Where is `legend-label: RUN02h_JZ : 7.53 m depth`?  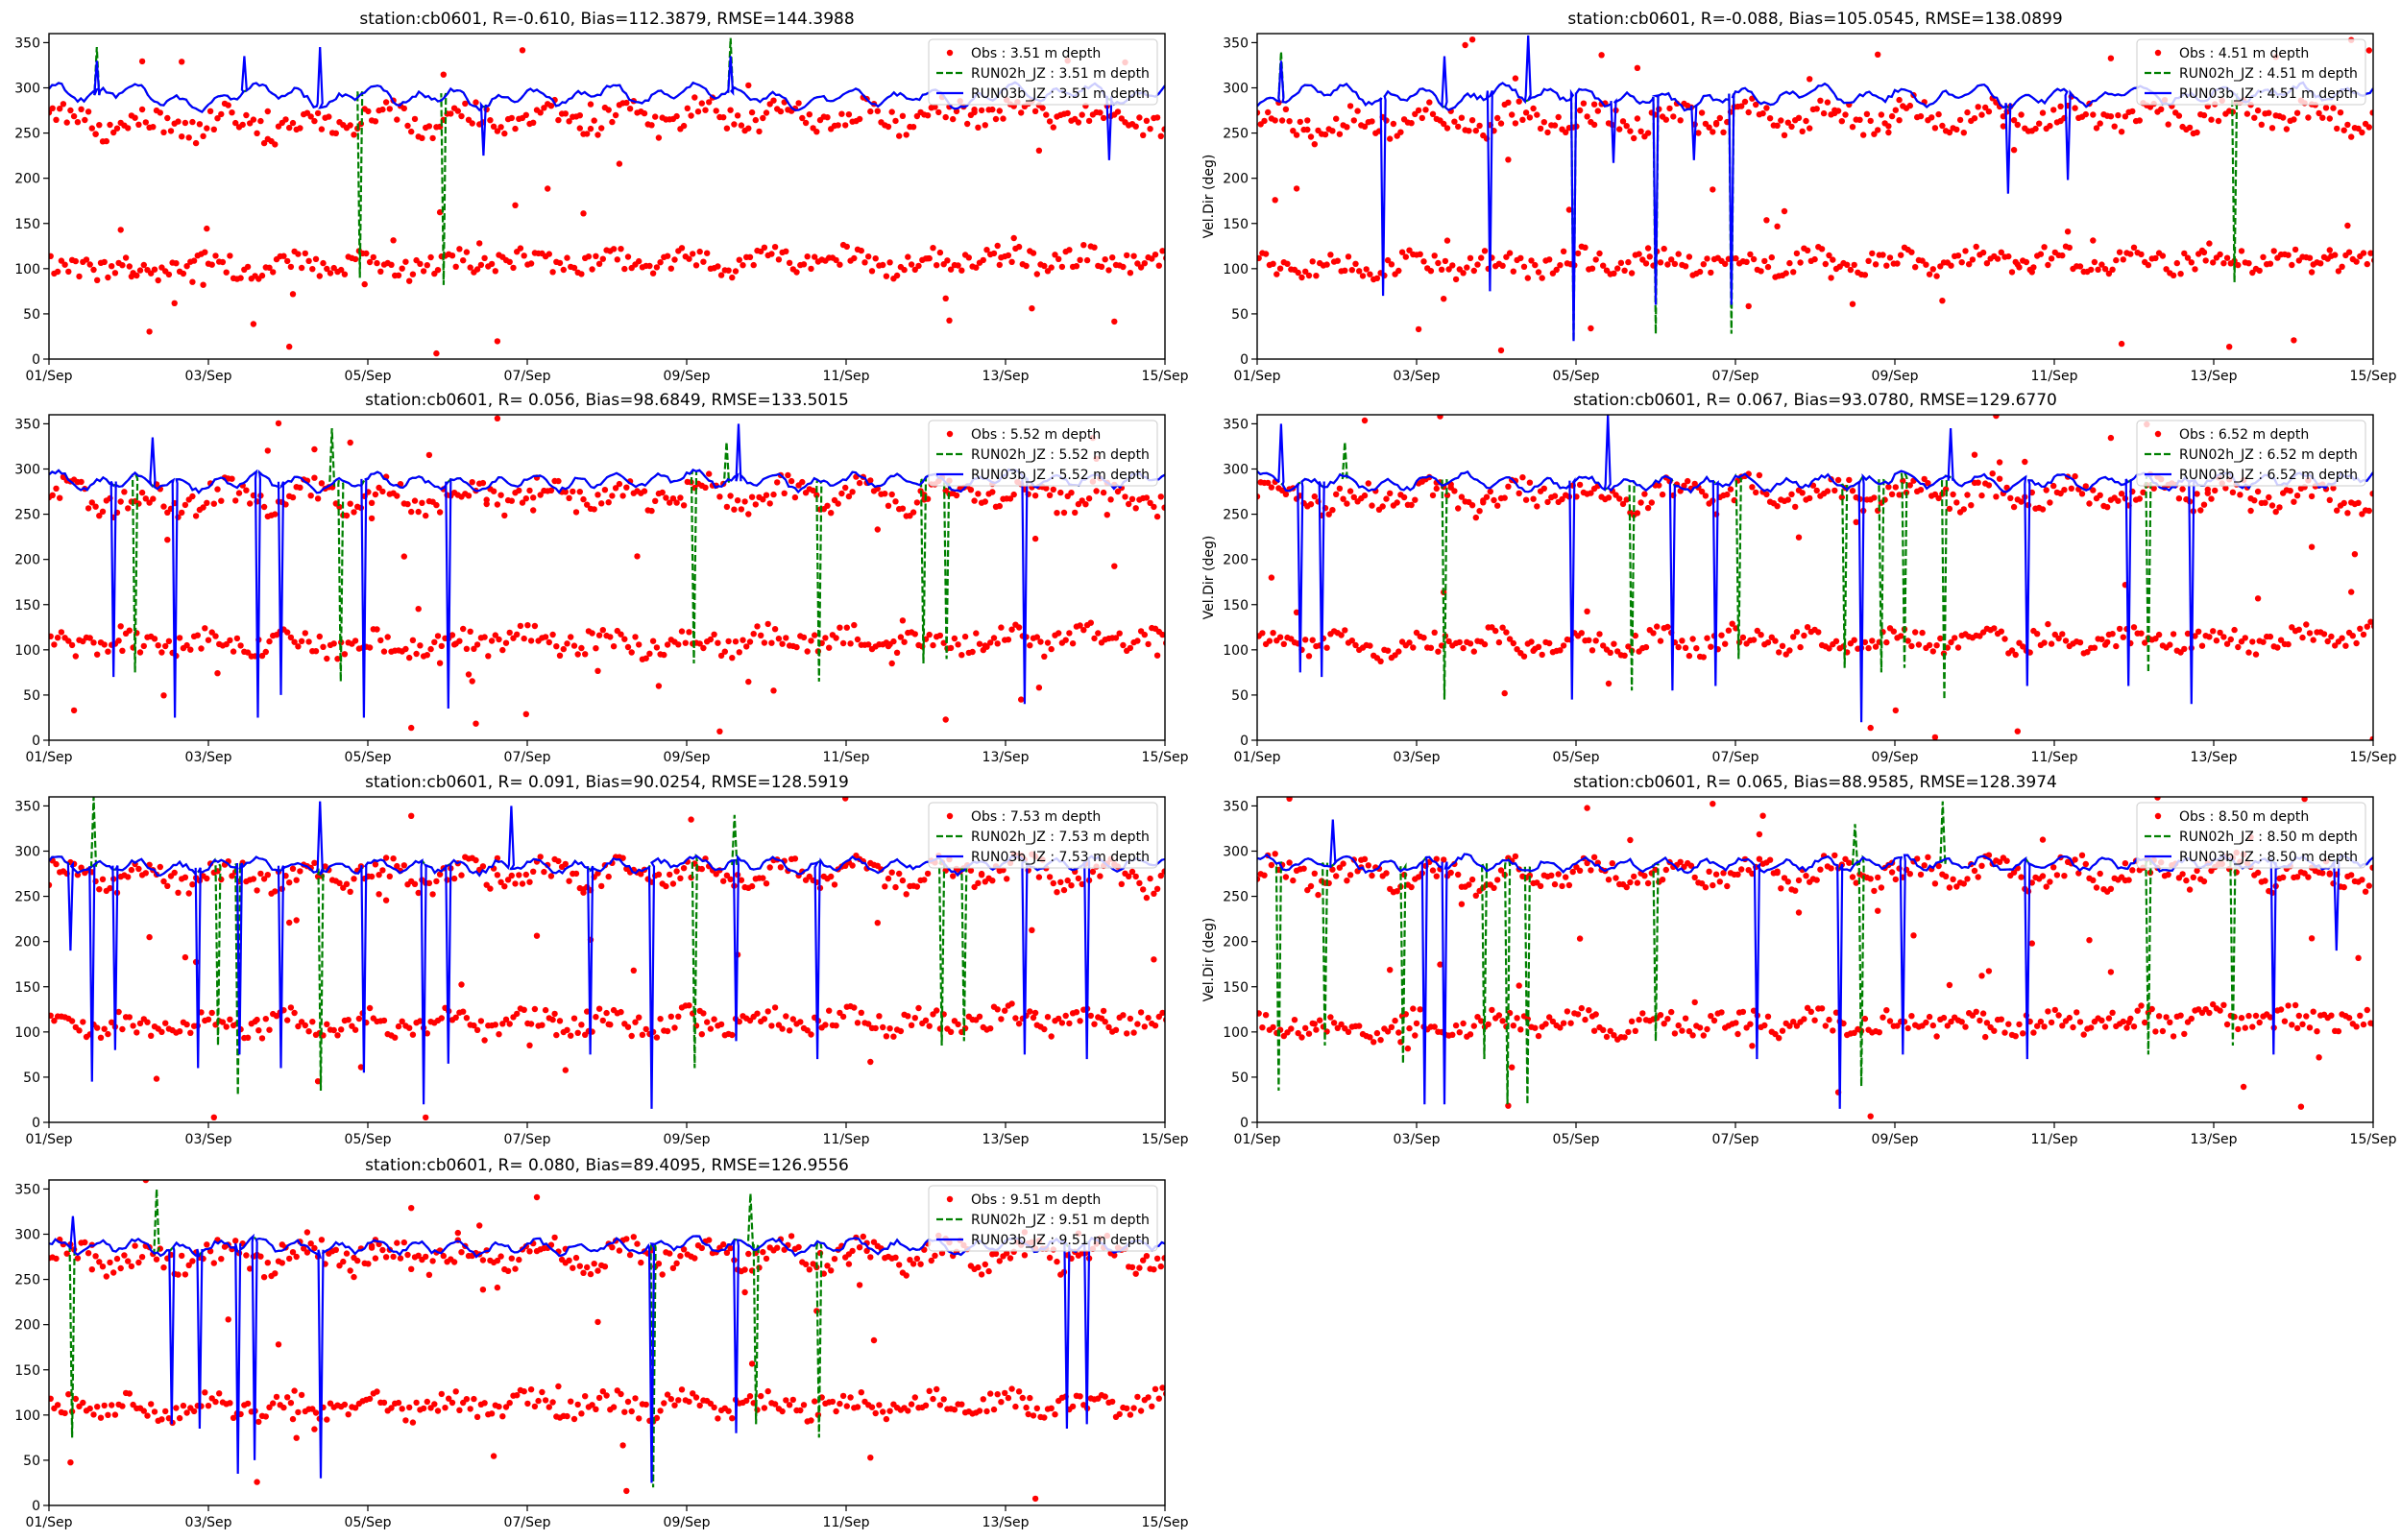 legend-label: RUN02h_JZ : 7.53 m depth is located at coordinates (1061, 837).